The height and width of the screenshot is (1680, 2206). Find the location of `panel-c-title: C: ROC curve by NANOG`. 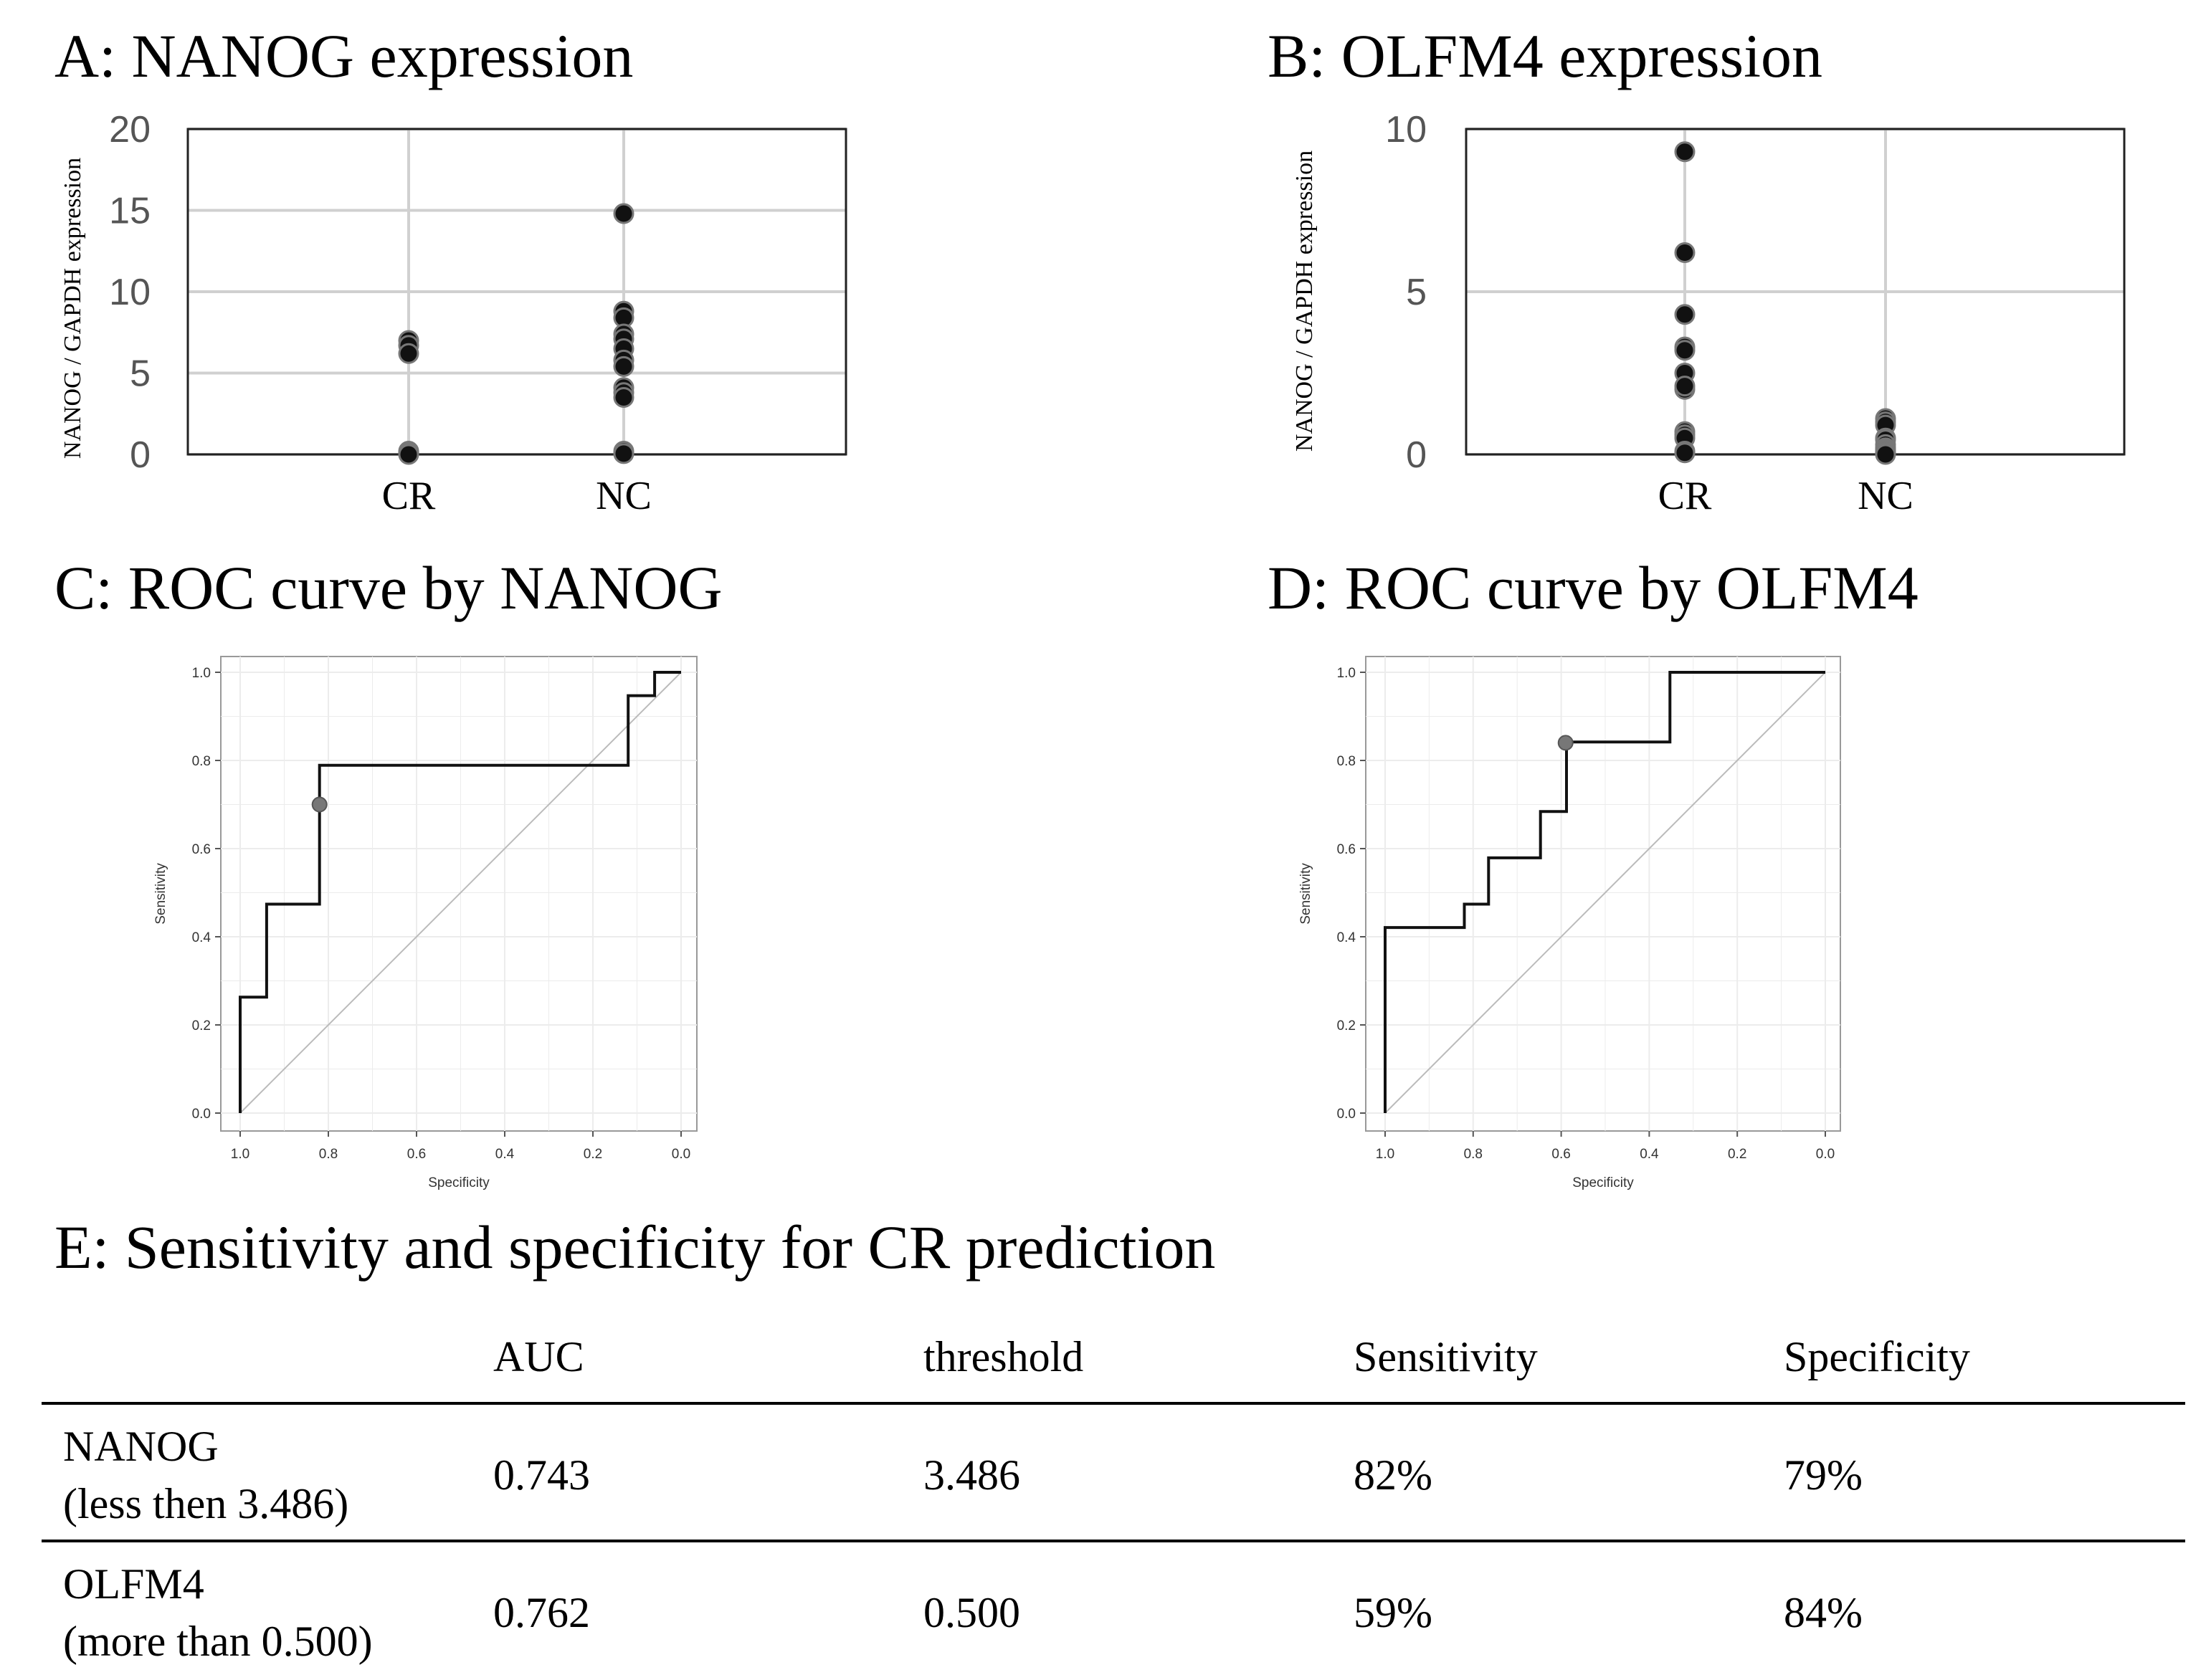

panel-c-title: C: ROC curve by NANOG is located at coordinates (388, 587).